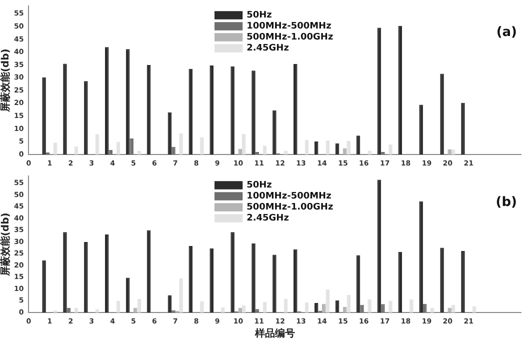 The width and height of the screenshot is (525, 340). Describe the element at coordinates (274, 334) in the screenshot. I see `x-axis-title: 样品编号` at that location.